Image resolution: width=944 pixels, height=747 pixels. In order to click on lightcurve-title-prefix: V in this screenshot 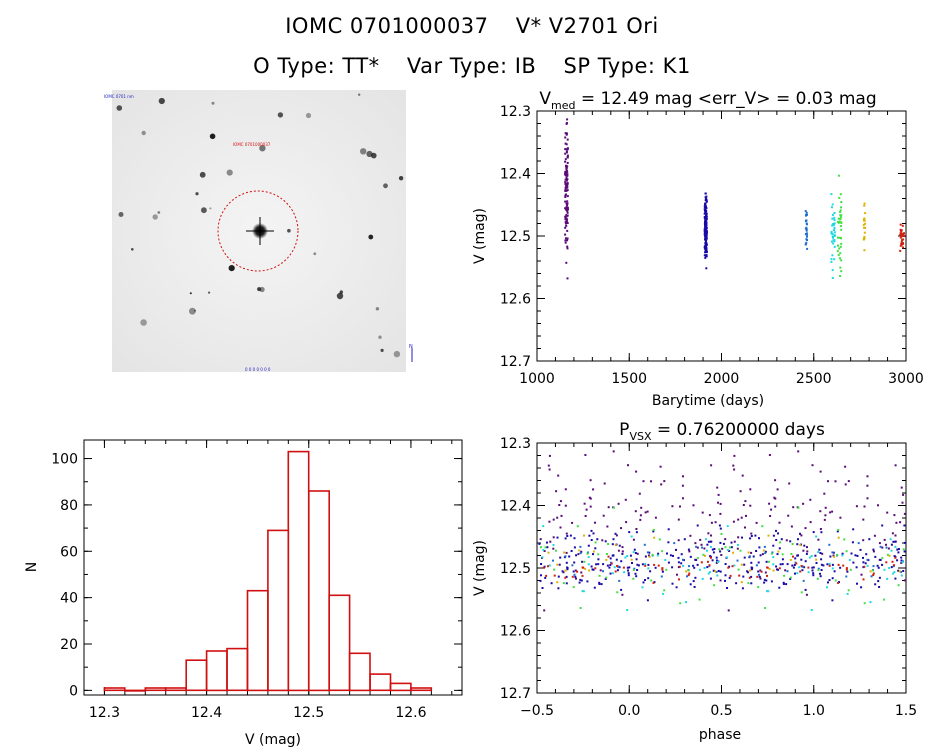, I will do `click(545, 99)`.